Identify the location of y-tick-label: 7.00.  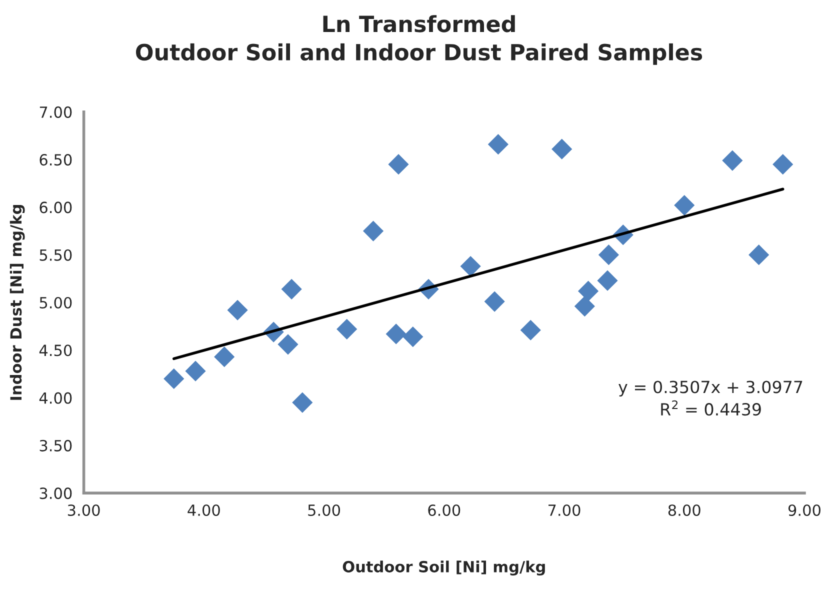
(56, 112).